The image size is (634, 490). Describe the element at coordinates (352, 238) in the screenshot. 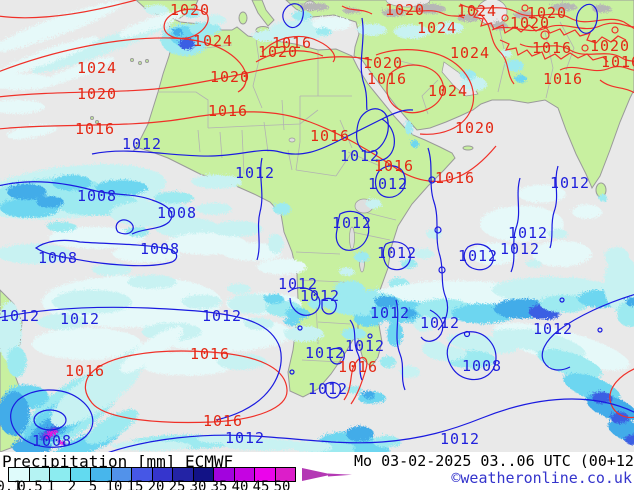

I see `lake-tanganyika` at that location.